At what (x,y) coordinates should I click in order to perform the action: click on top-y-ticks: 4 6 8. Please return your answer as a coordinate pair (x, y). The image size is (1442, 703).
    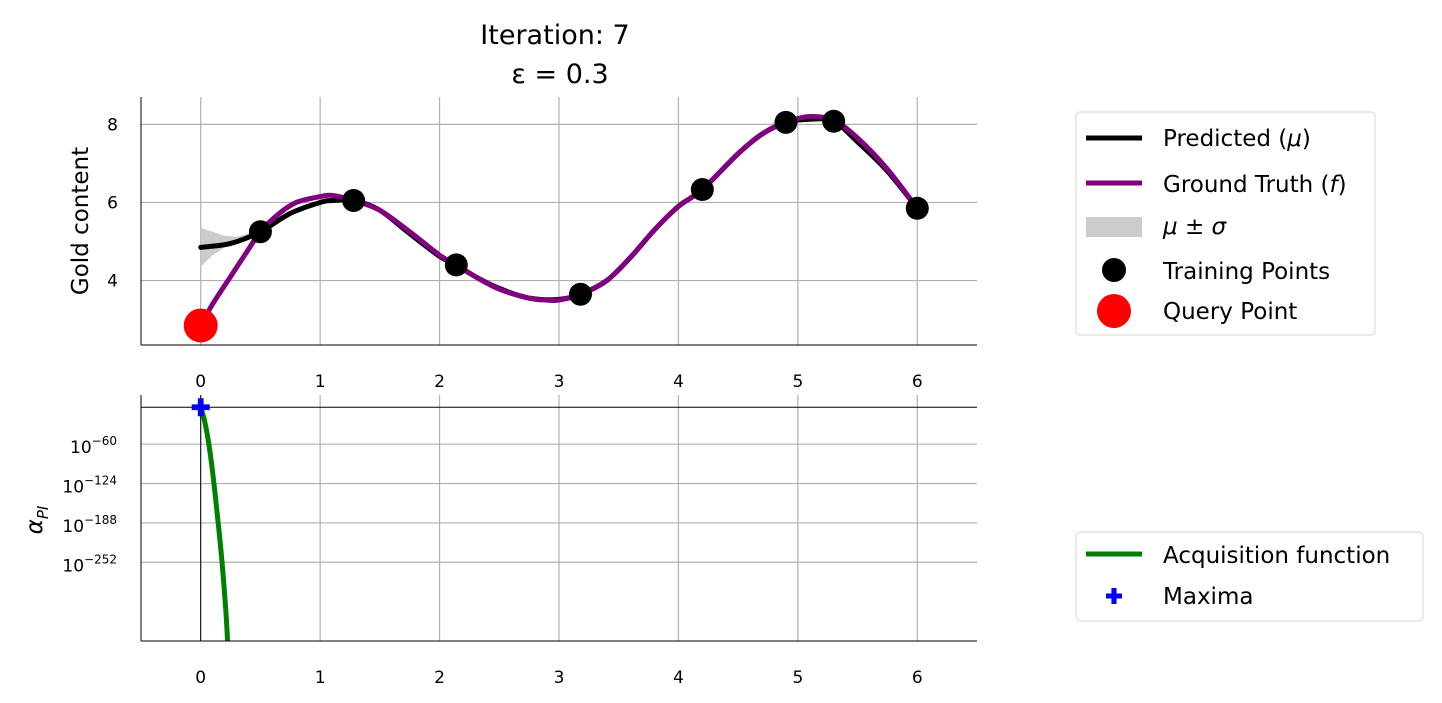
    Looking at the image, I should click on (112, 203).